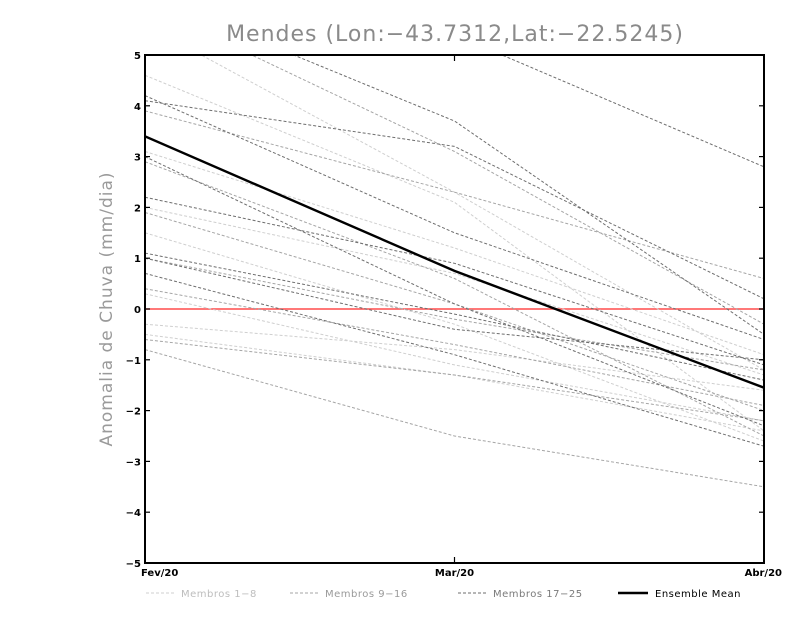  I want to click on y-axis-label: Anomalia de Chuva (mm/dia), so click(107, 308).